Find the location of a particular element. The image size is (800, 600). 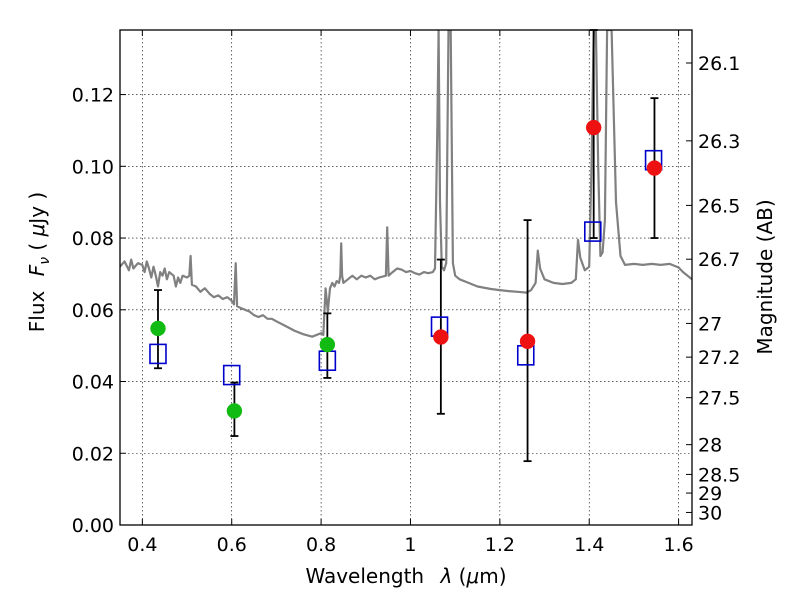

y-axis-label-unit-open: ( is located at coordinates (37, 246).